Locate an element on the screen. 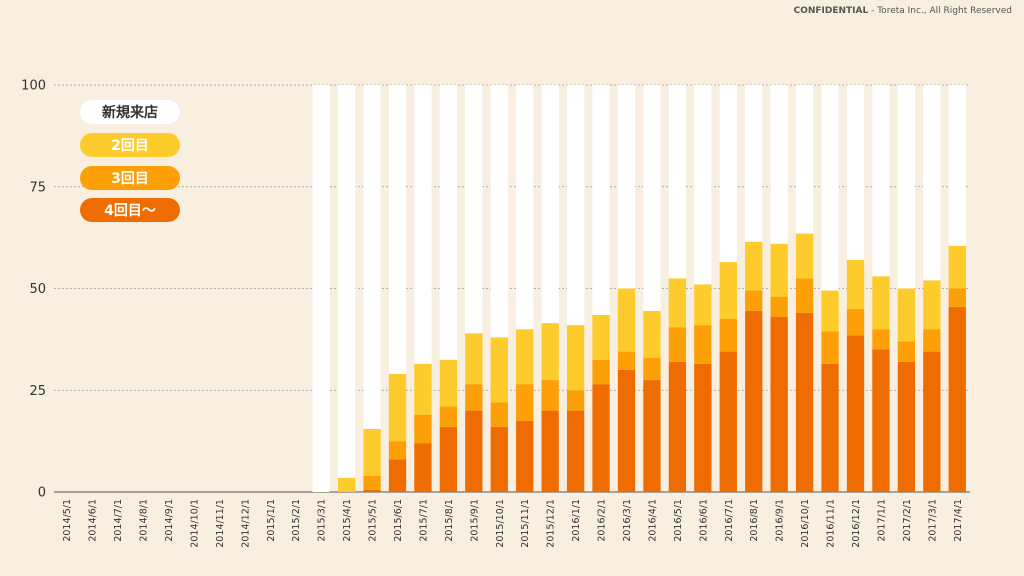  x-tick-label: 2014/6/1 is located at coordinates (93, 520).